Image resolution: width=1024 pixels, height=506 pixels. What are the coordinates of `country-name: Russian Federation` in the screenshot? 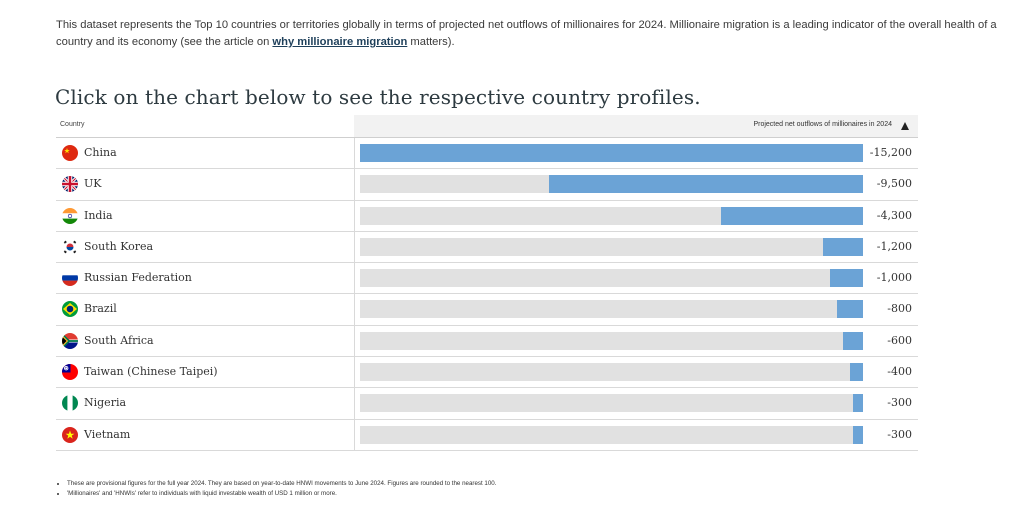 It's located at (138, 278).